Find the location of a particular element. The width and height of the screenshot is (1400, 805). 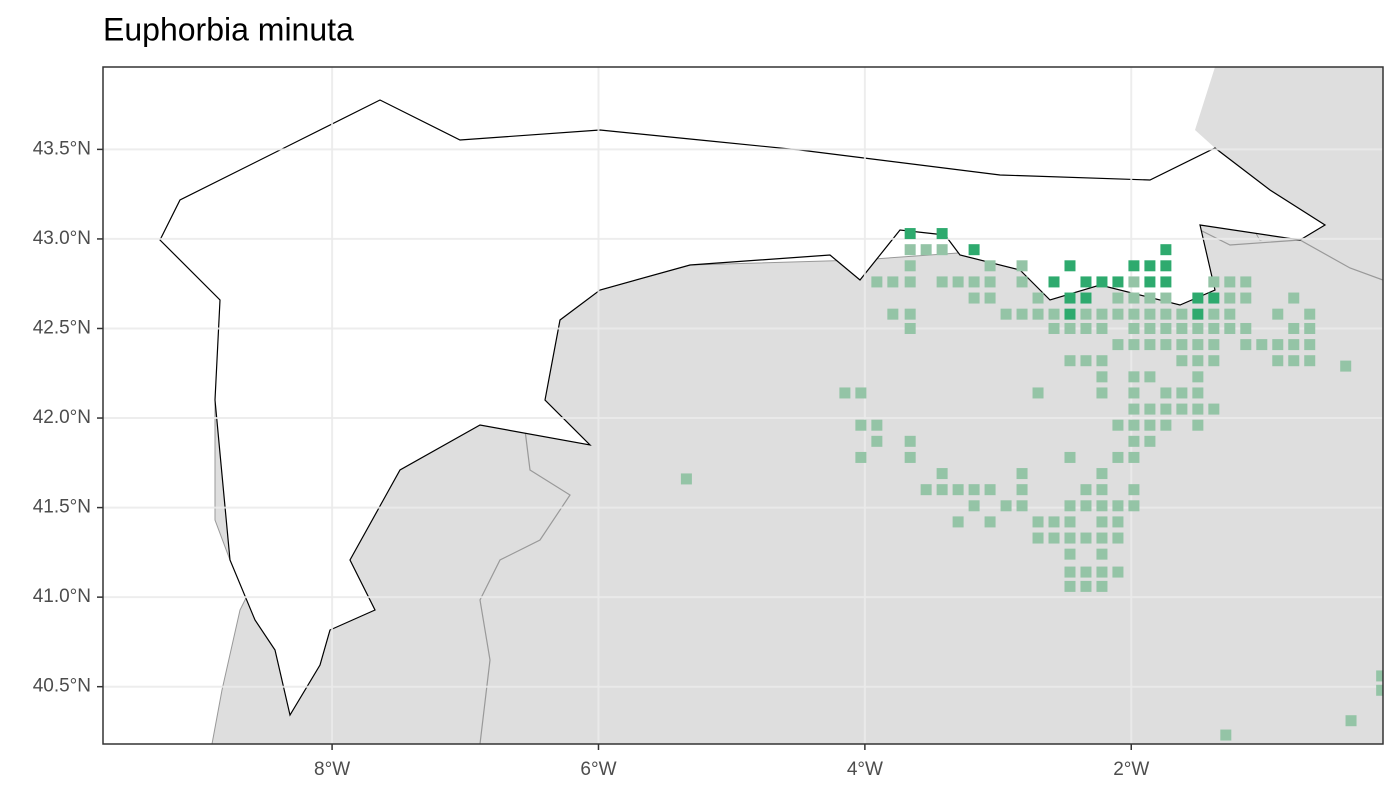

france is located at coordinates (1289, 168).